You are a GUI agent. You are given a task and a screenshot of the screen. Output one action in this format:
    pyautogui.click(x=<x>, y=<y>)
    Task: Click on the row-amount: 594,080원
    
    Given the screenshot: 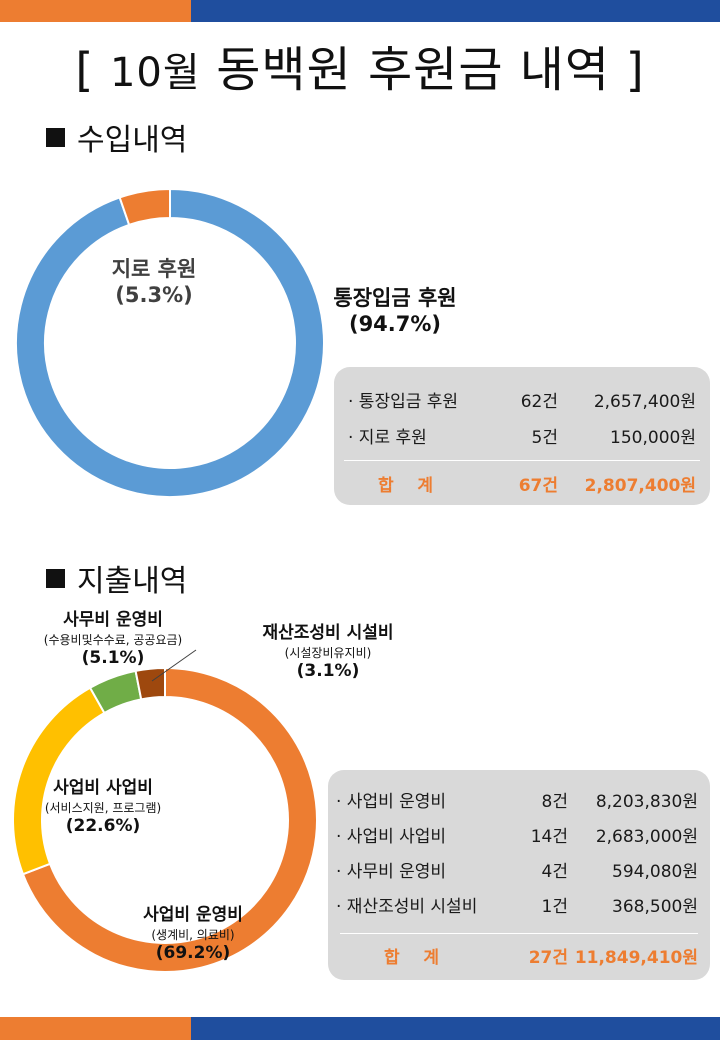 What is the action you would take?
    pyautogui.click(x=655, y=872)
    